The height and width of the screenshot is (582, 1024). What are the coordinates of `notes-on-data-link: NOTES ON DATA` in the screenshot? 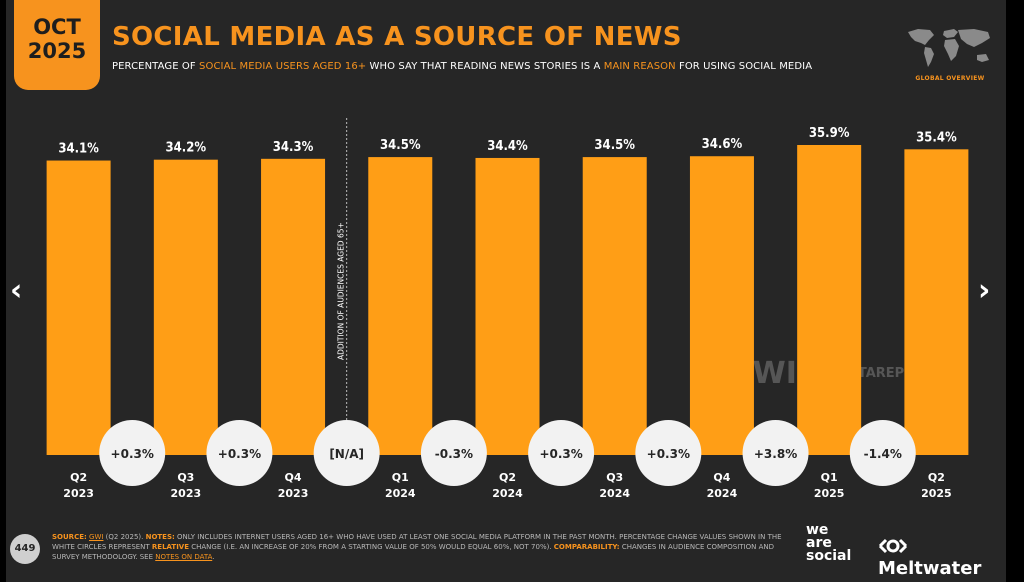 It's located at (184, 557).